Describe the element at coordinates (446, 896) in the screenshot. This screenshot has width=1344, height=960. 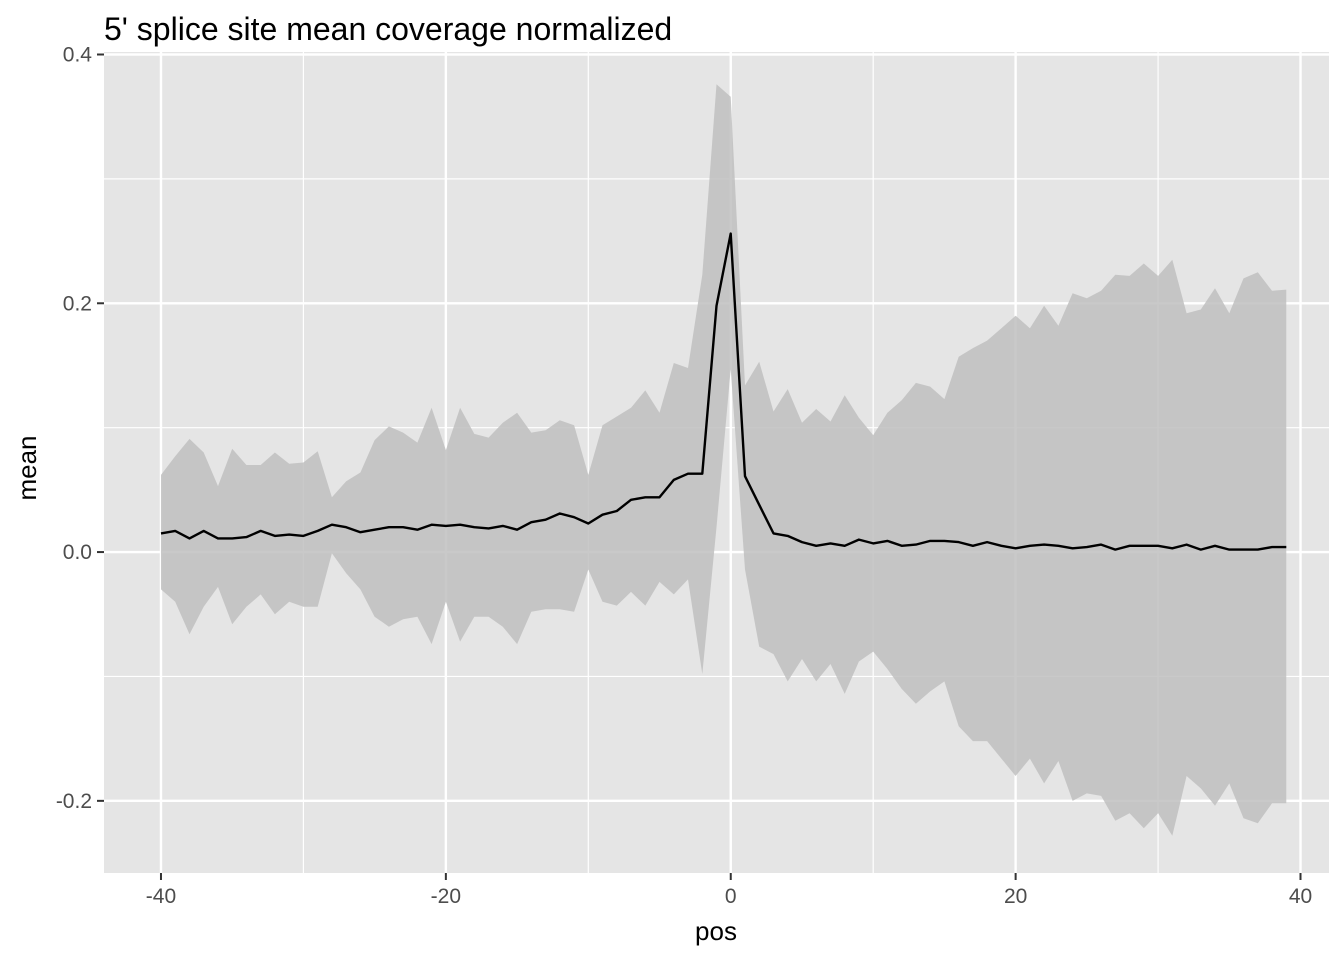
I see `x-tick-label: -20` at that location.